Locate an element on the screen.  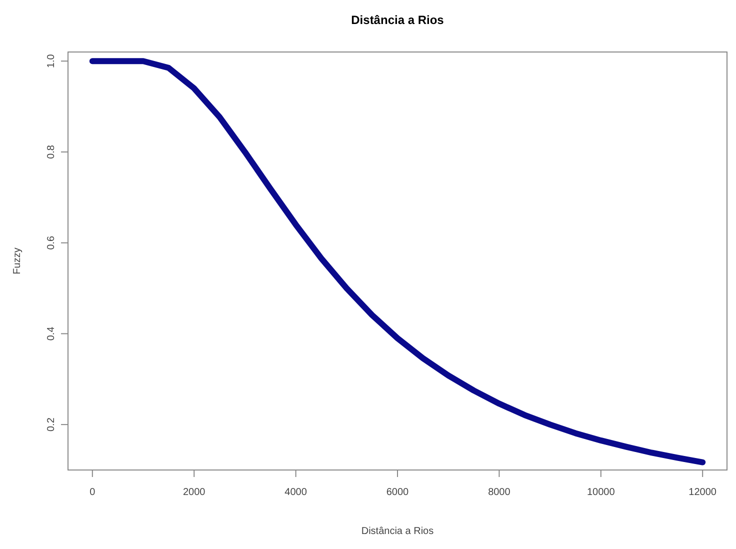
x-tick-label: 2000 is located at coordinates (194, 492).